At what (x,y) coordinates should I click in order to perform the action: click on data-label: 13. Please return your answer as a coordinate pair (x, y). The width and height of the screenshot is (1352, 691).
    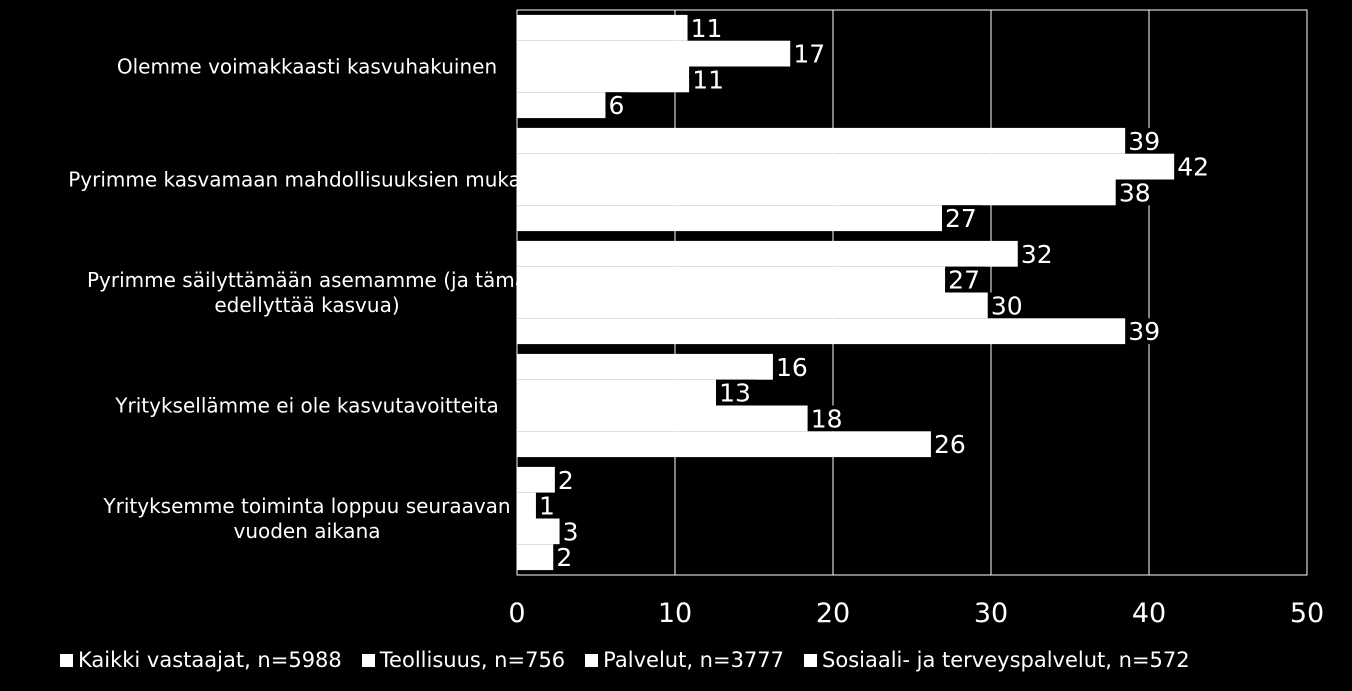
    Looking at the image, I should click on (735, 393).